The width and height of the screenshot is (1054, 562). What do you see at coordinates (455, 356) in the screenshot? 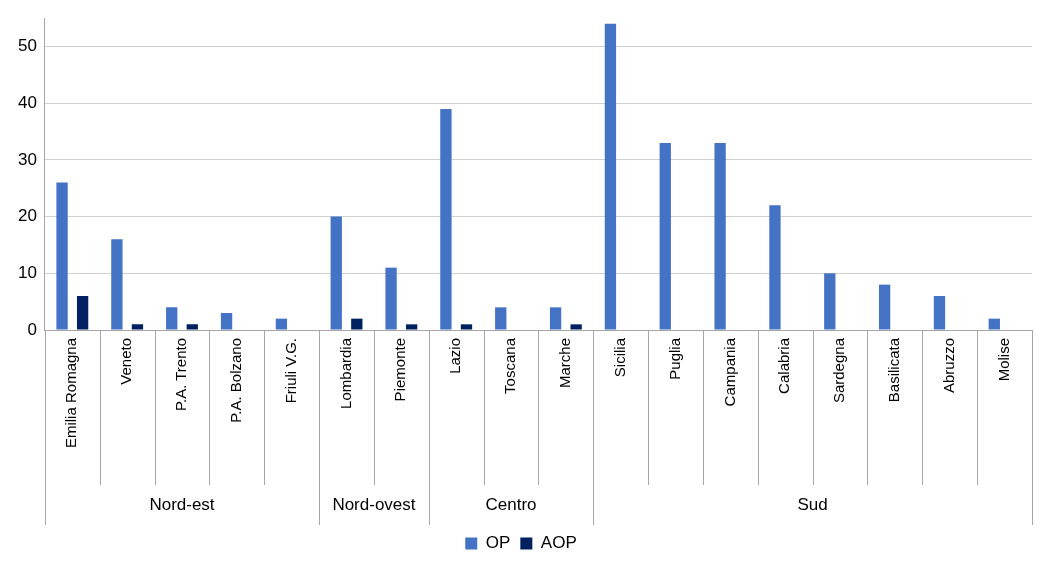
I see `x-tick-label: Lazio` at bounding box center [455, 356].